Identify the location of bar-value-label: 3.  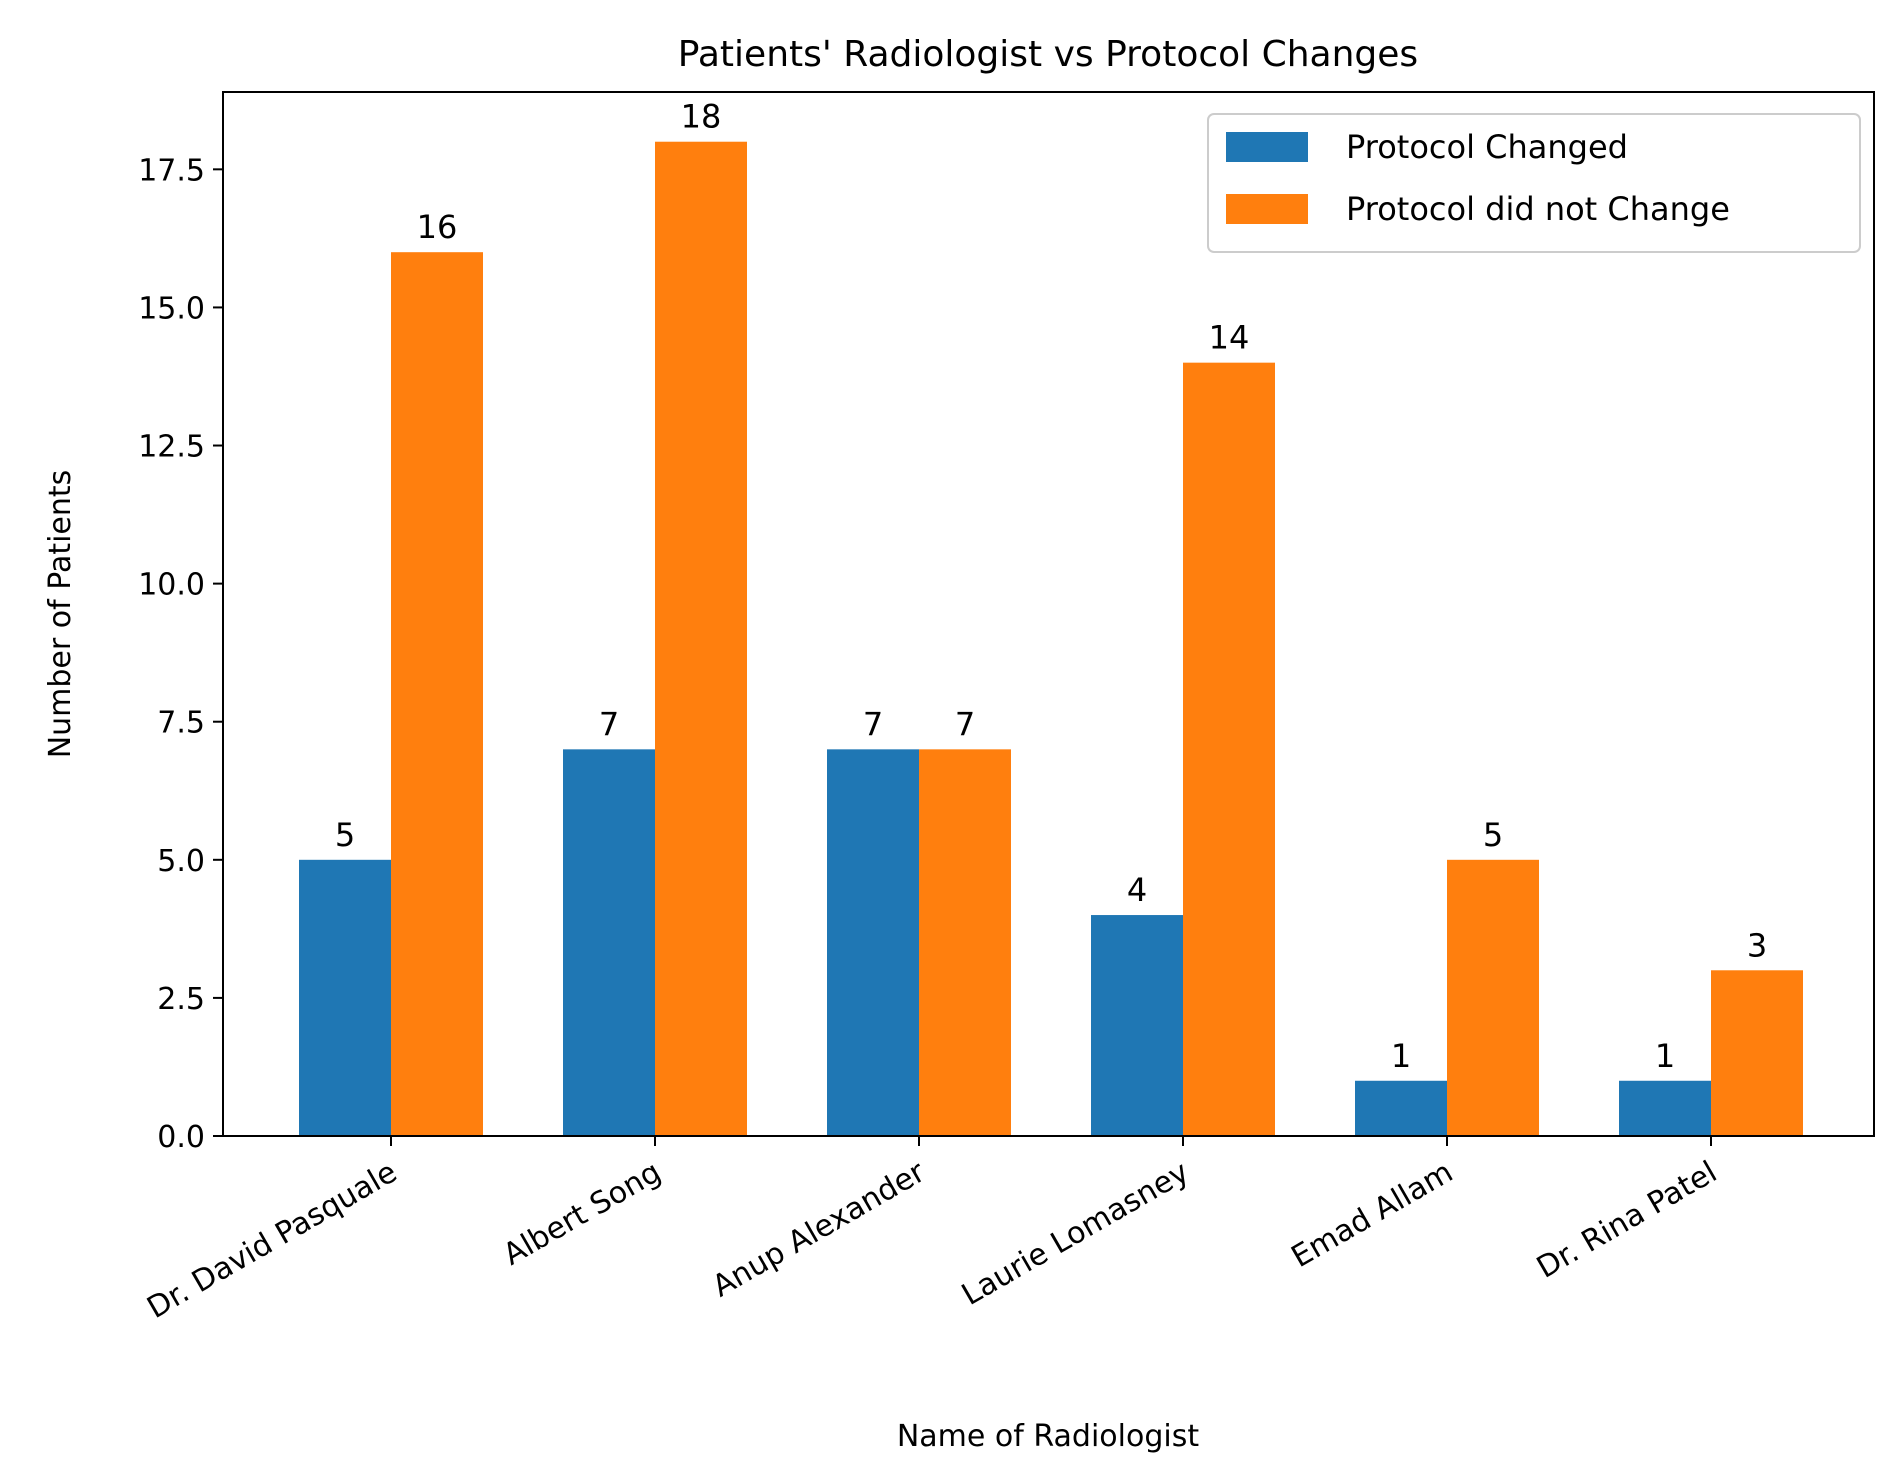
(1757, 945).